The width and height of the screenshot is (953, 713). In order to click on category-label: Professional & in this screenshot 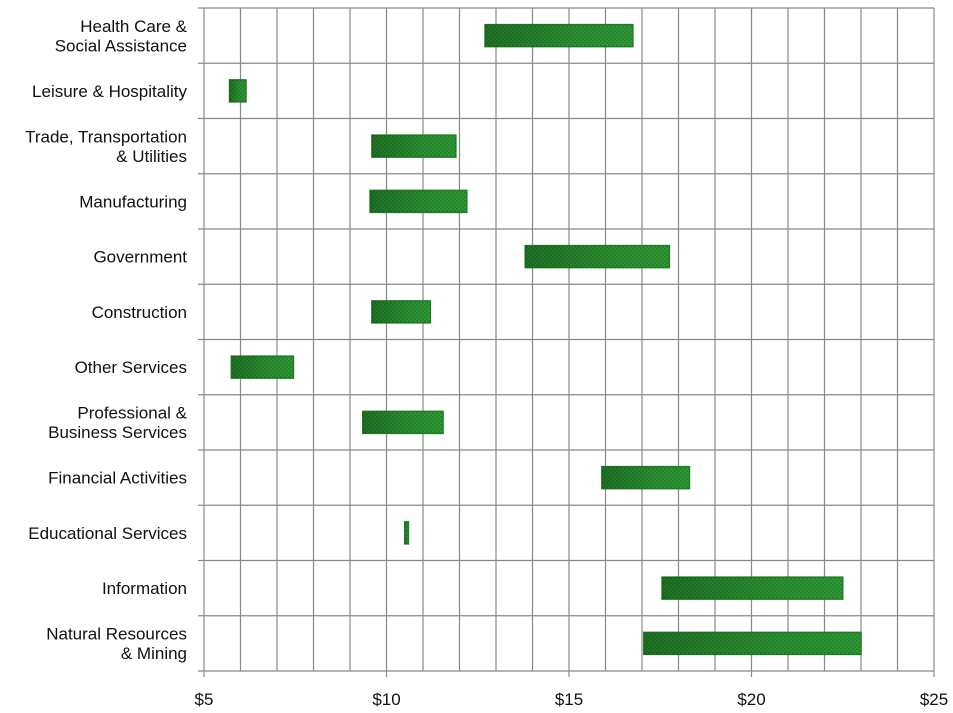, I will do `click(132, 413)`.